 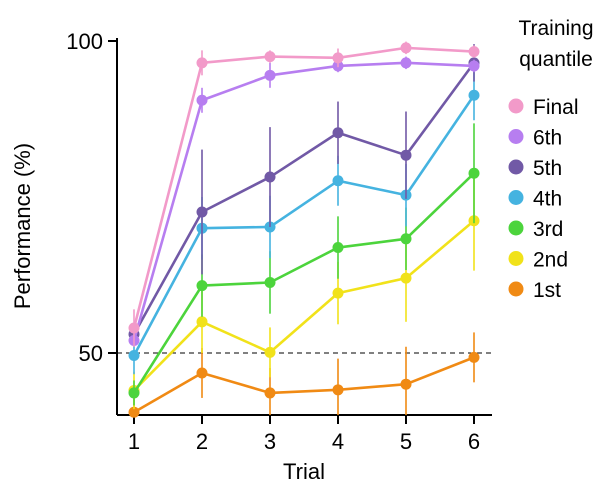 What do you see at coordinates (406, 441) in the screenshot?
I see `x-tick-label: 5` at bounding box center [406, 441].